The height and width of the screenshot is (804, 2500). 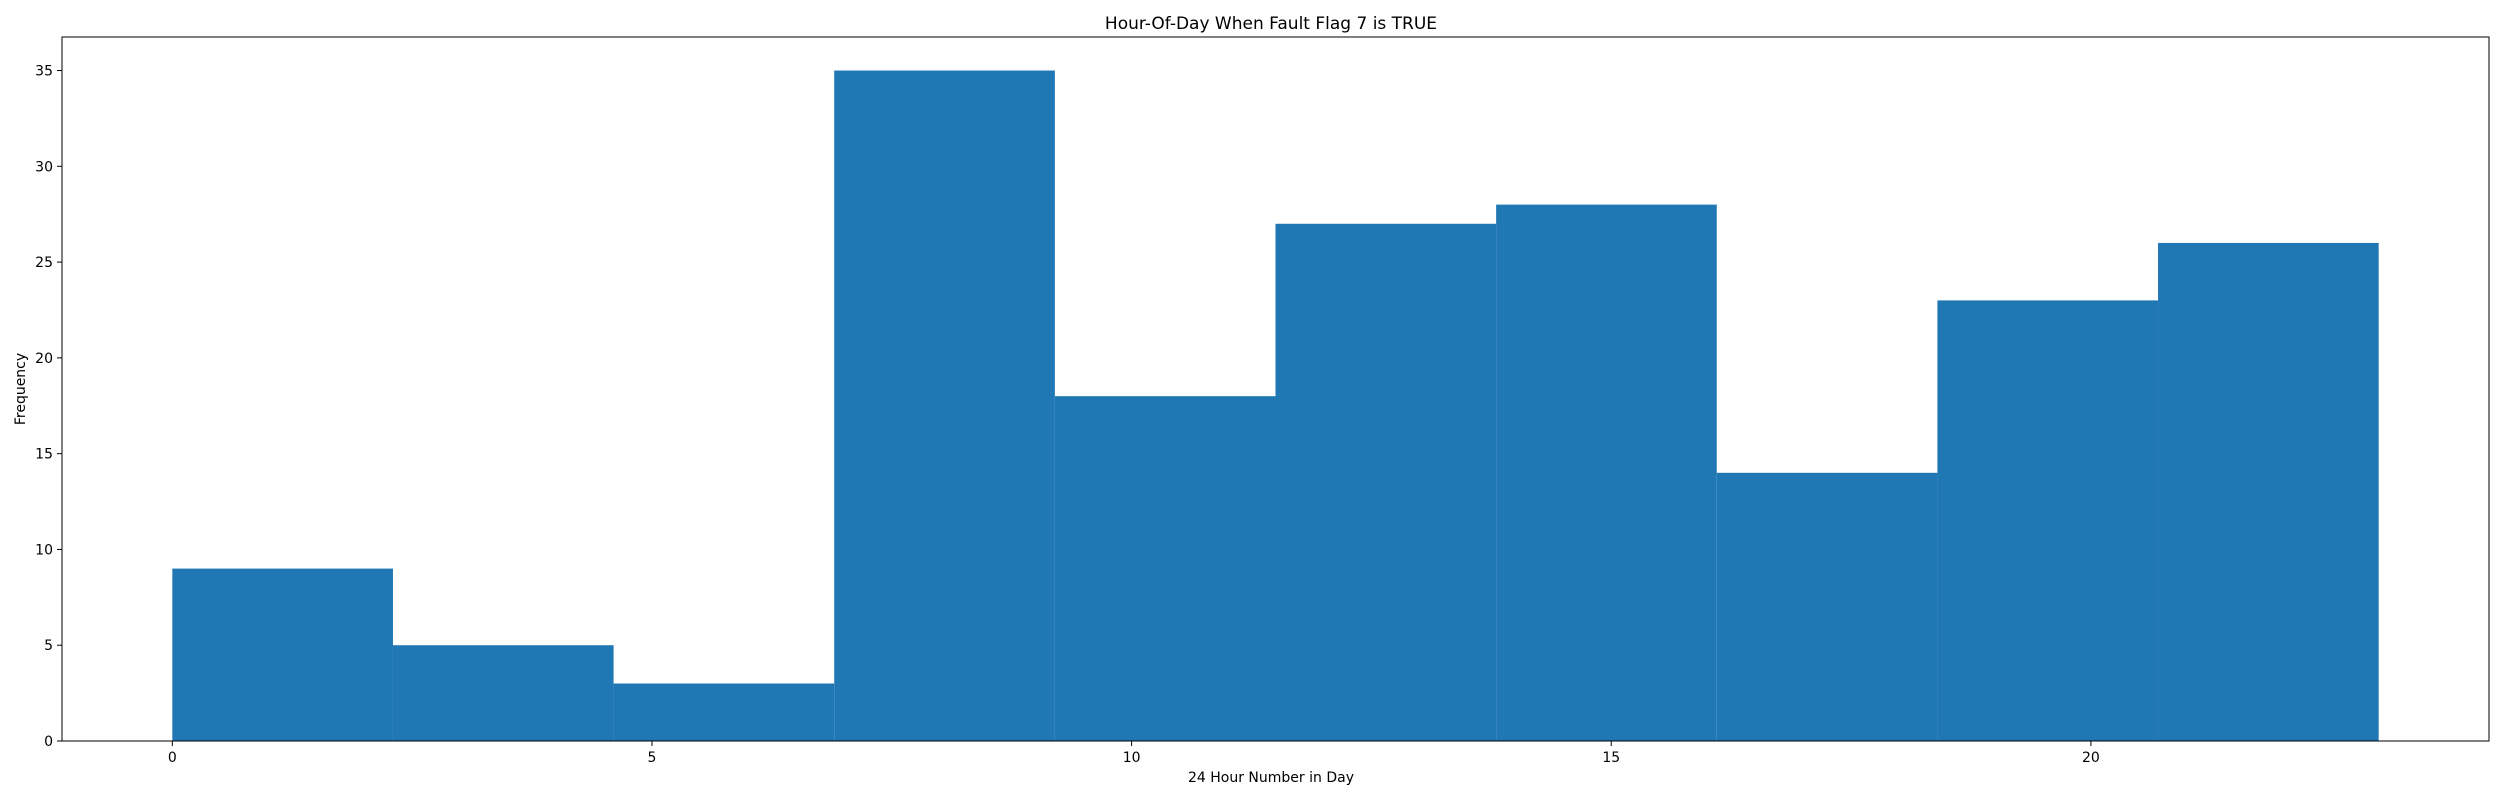 I want to click on y-tick-label: 10, so click(x=44, y=550).